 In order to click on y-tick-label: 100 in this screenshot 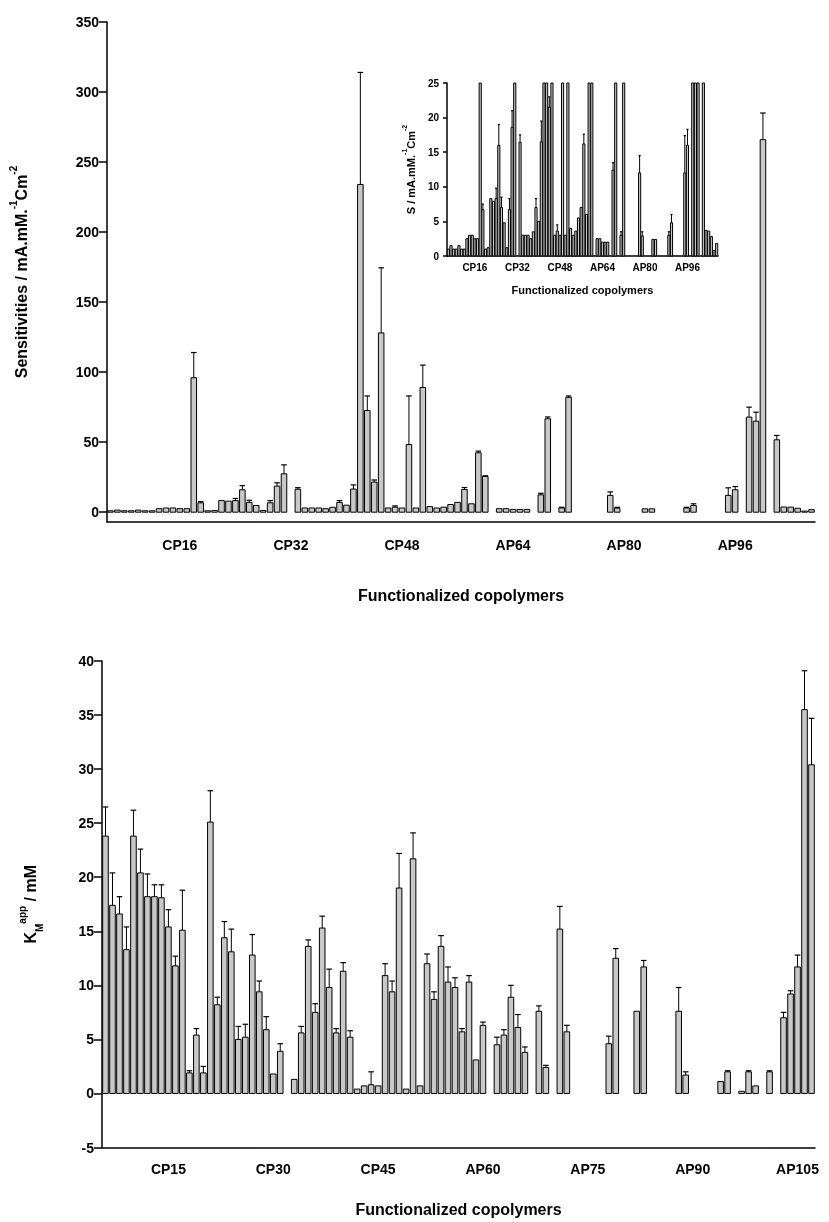, I will do `click(87, 372)`.